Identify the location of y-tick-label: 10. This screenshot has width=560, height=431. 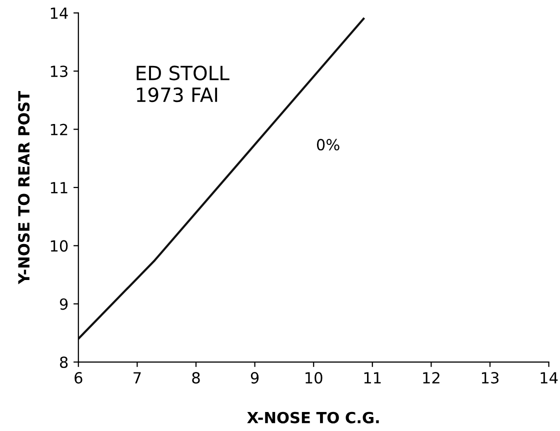
(59, 246).